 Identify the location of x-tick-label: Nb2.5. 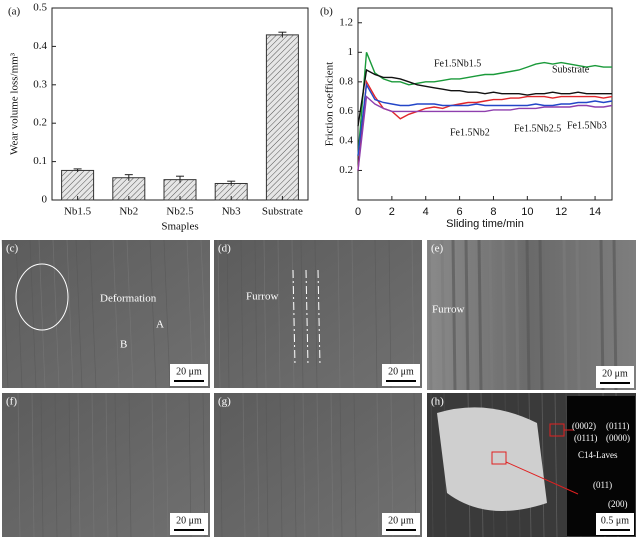
(180, 212).